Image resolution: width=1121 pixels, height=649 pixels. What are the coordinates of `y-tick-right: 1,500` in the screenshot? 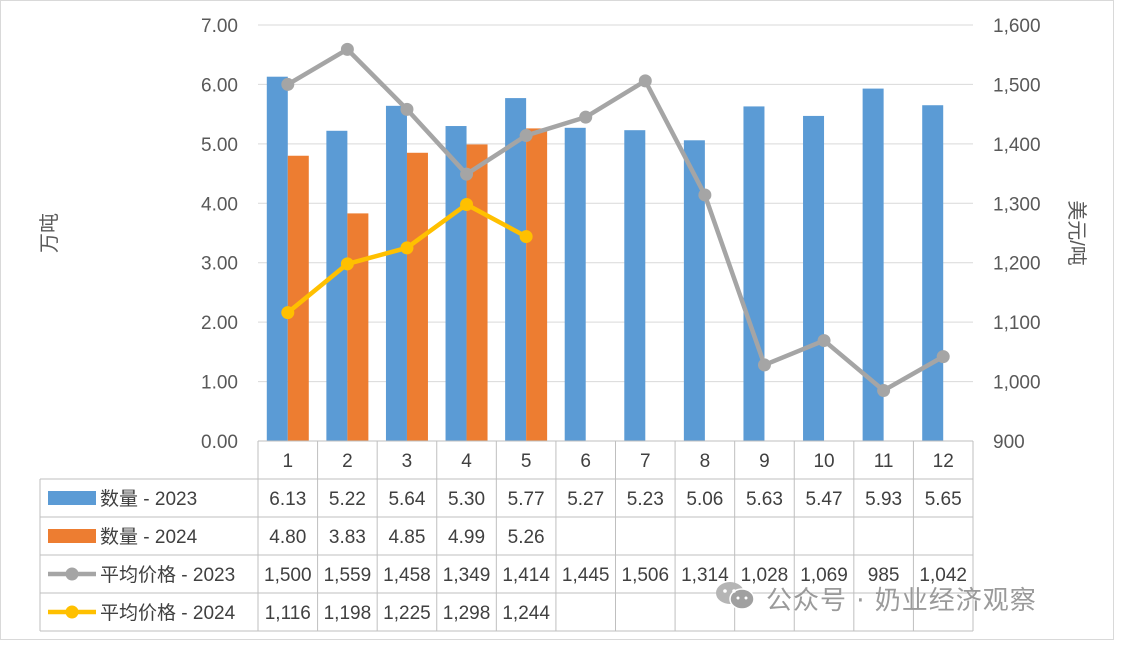 It's located at (1017, 85).